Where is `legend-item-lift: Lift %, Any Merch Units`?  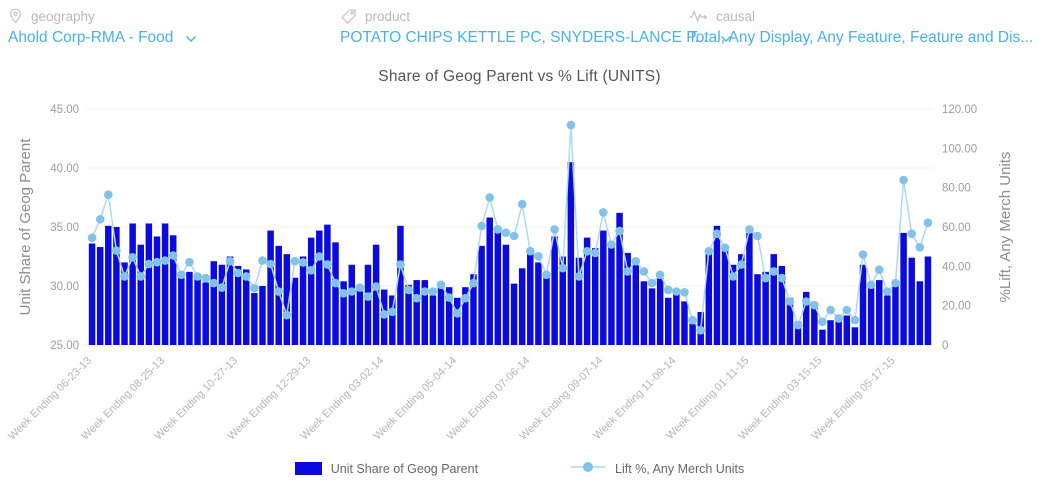 legend-item-lift: Lift %, Any Merch Units is located at coordinates (657, 468).